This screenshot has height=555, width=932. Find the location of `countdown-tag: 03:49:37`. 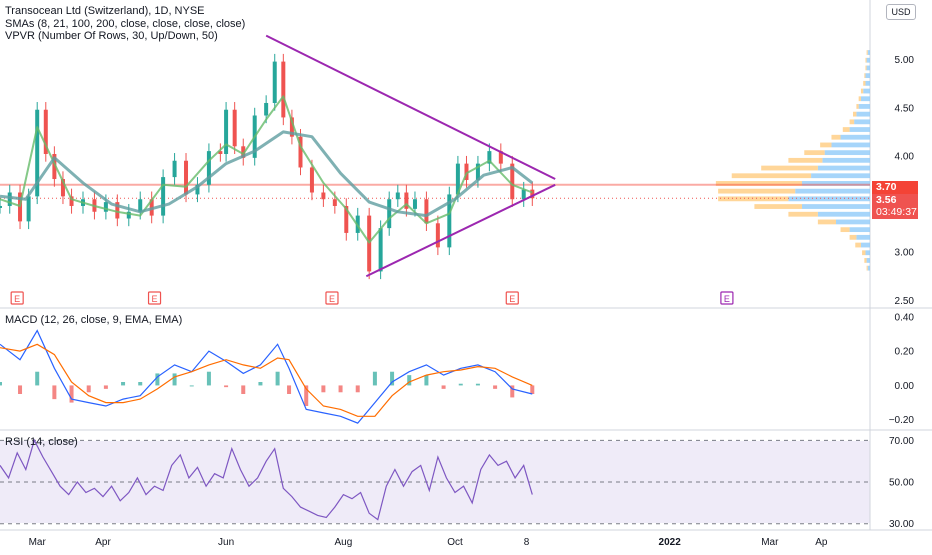

countdown-tag: 03:49:37 is located at coordinates (895, 212).